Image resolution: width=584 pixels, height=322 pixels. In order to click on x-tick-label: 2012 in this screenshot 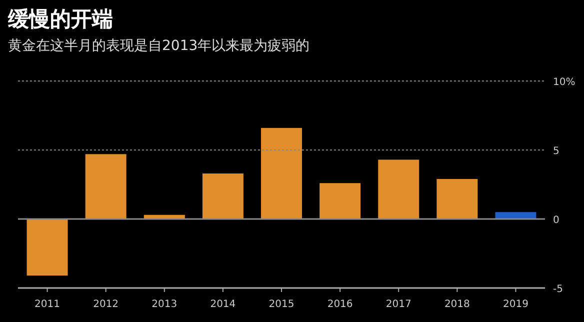, I will do `click(106, 304)`.